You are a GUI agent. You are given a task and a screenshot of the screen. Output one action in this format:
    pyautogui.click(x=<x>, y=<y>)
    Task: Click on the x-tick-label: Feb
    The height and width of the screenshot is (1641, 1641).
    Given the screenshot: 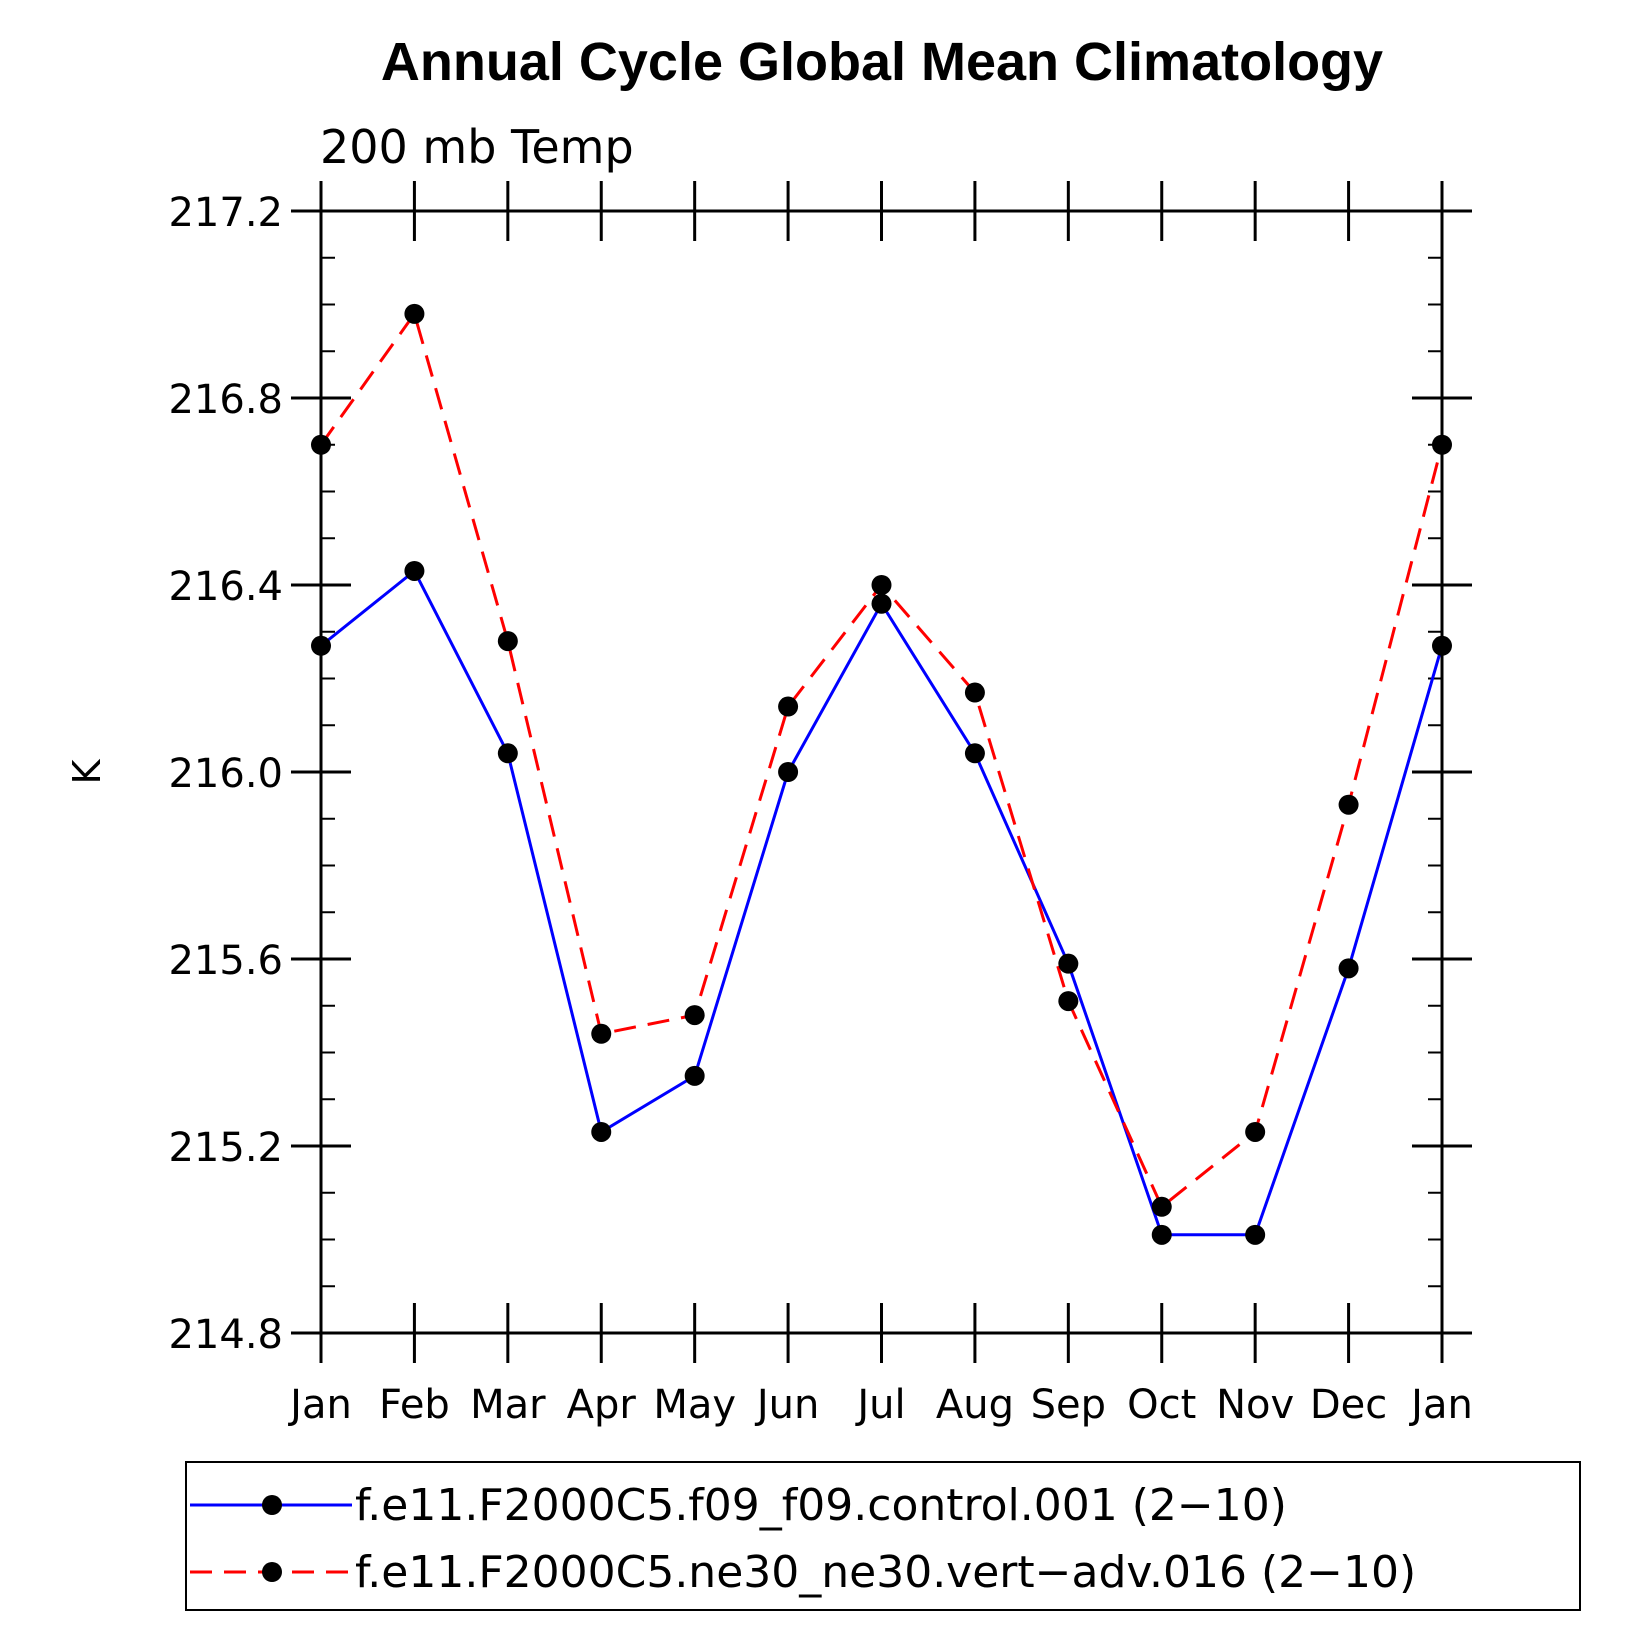 What is the action you would take?
    pyautogui.click(x=414, y=1405)
    